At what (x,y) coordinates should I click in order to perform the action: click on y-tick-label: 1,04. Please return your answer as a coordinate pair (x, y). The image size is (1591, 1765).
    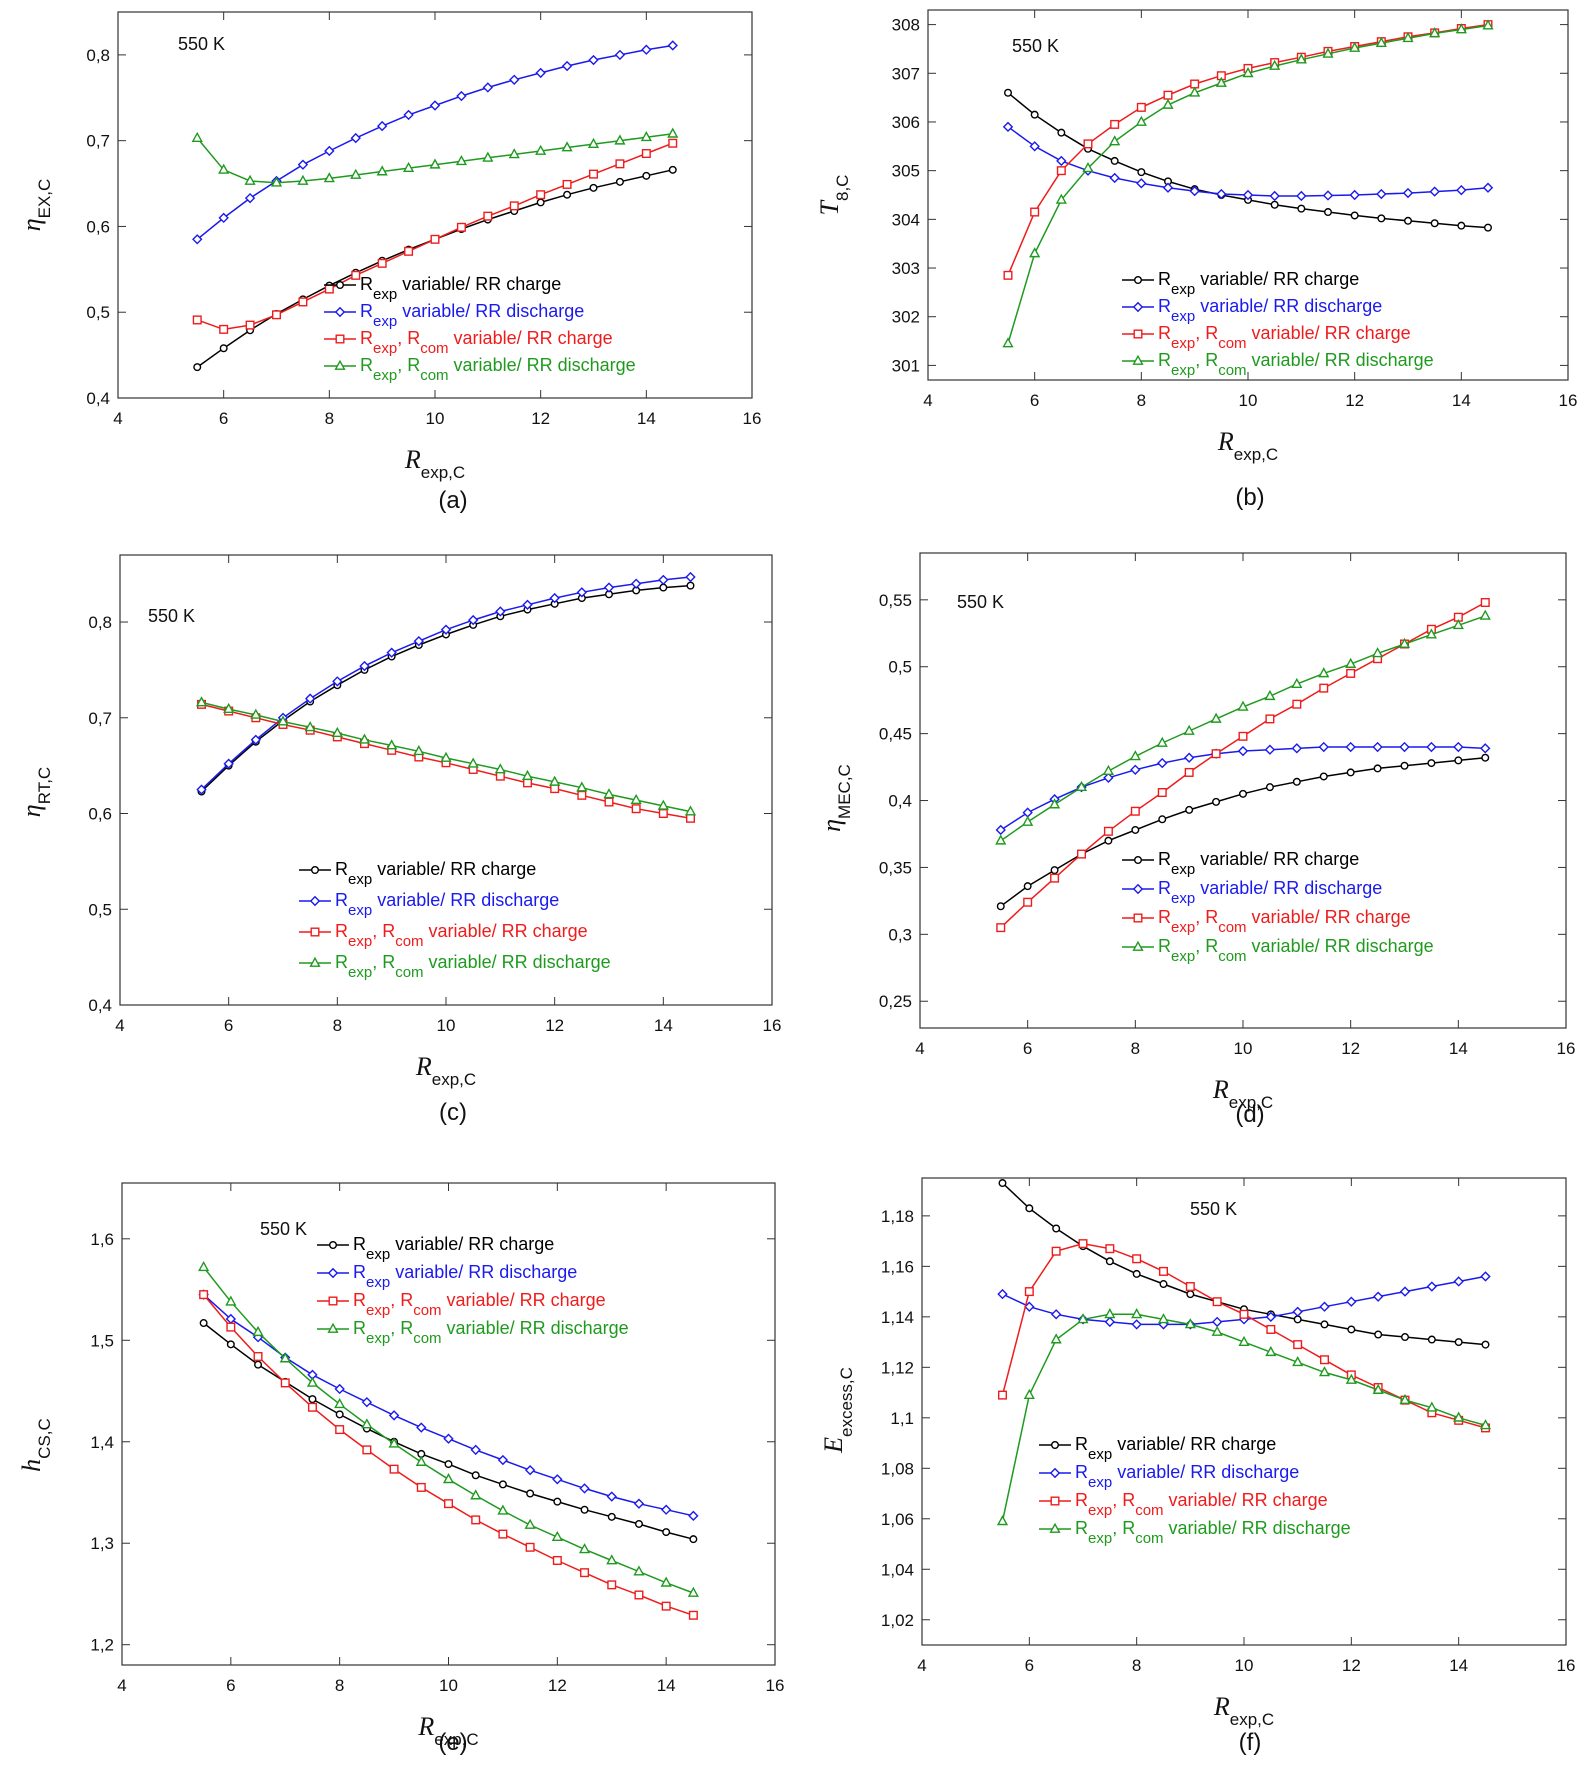
    Looking at the image, I should click on (897, 1569).